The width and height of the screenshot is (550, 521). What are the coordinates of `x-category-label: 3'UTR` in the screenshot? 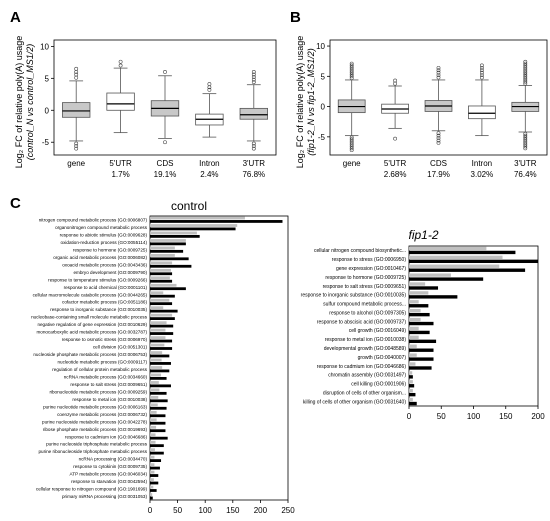 It's located at (525, 163).